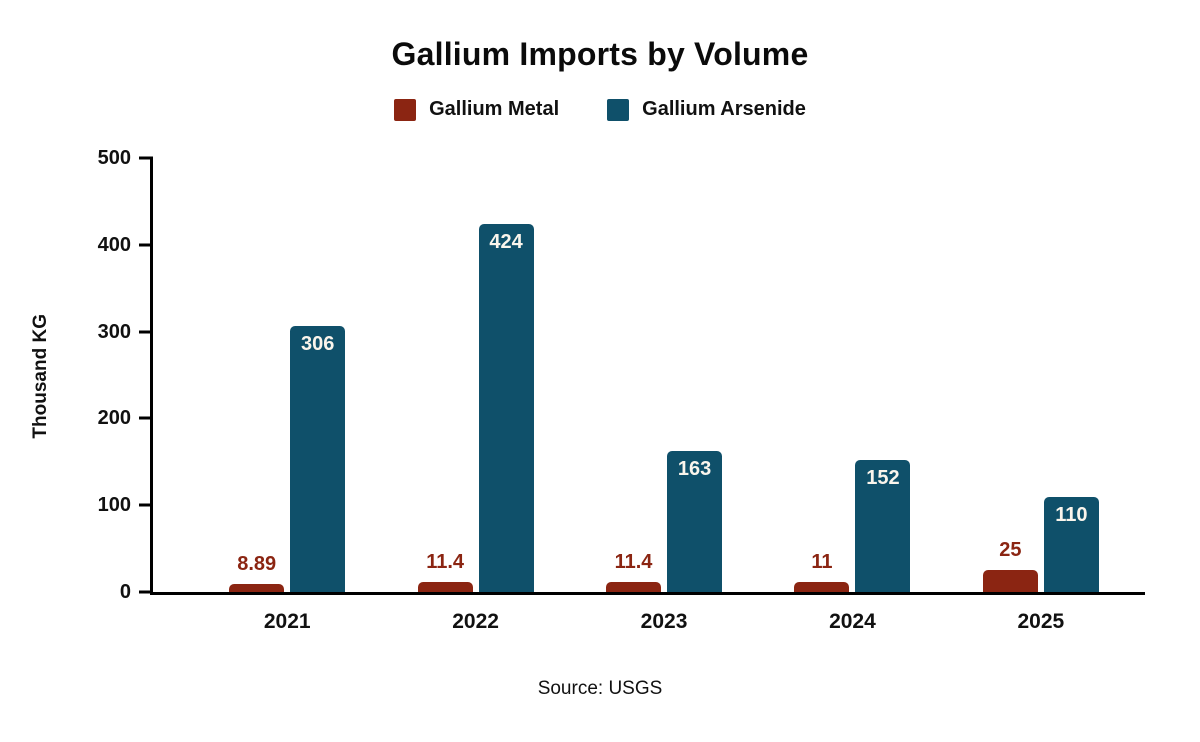 The image size is (1200, 742). What do you see at coordinates (475, 621) in the screenshot?
I see `x-category-label: 2022` at bounding box center [475, 621].